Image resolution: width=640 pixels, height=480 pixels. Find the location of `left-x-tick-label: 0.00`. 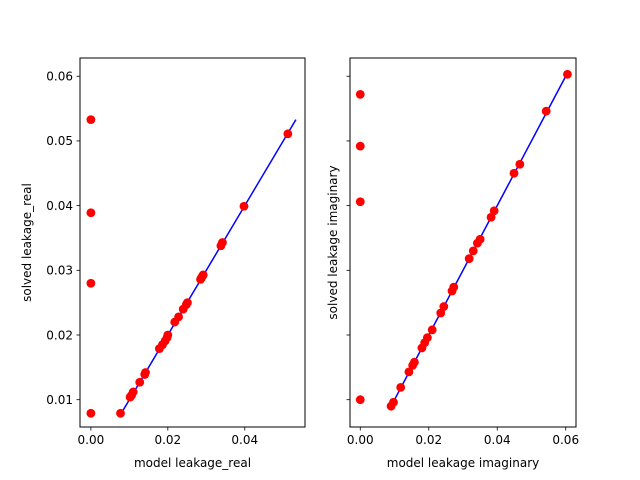

left-x-tick-label: 0.00 is located at coordinates (91, 440).